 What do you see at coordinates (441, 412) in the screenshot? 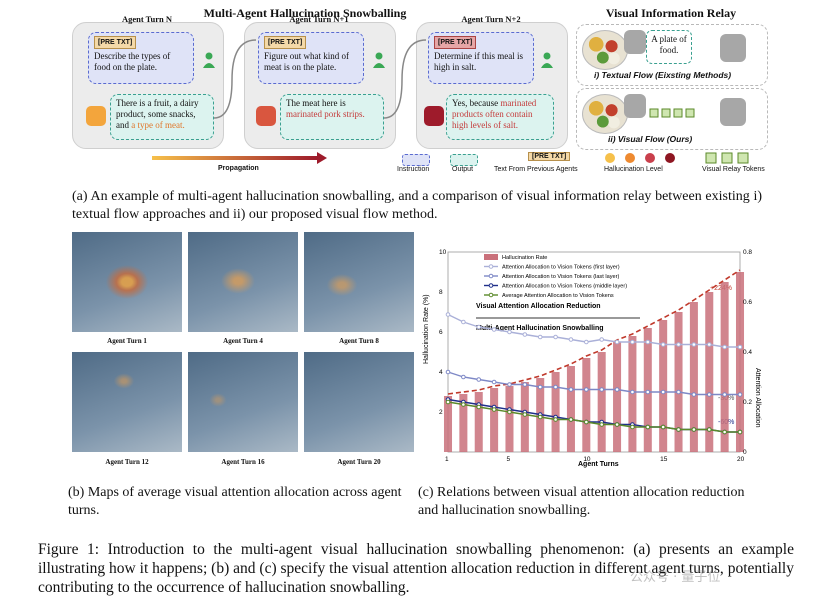
I see `y-tick-label: 2` at bounding box center [441, 412].